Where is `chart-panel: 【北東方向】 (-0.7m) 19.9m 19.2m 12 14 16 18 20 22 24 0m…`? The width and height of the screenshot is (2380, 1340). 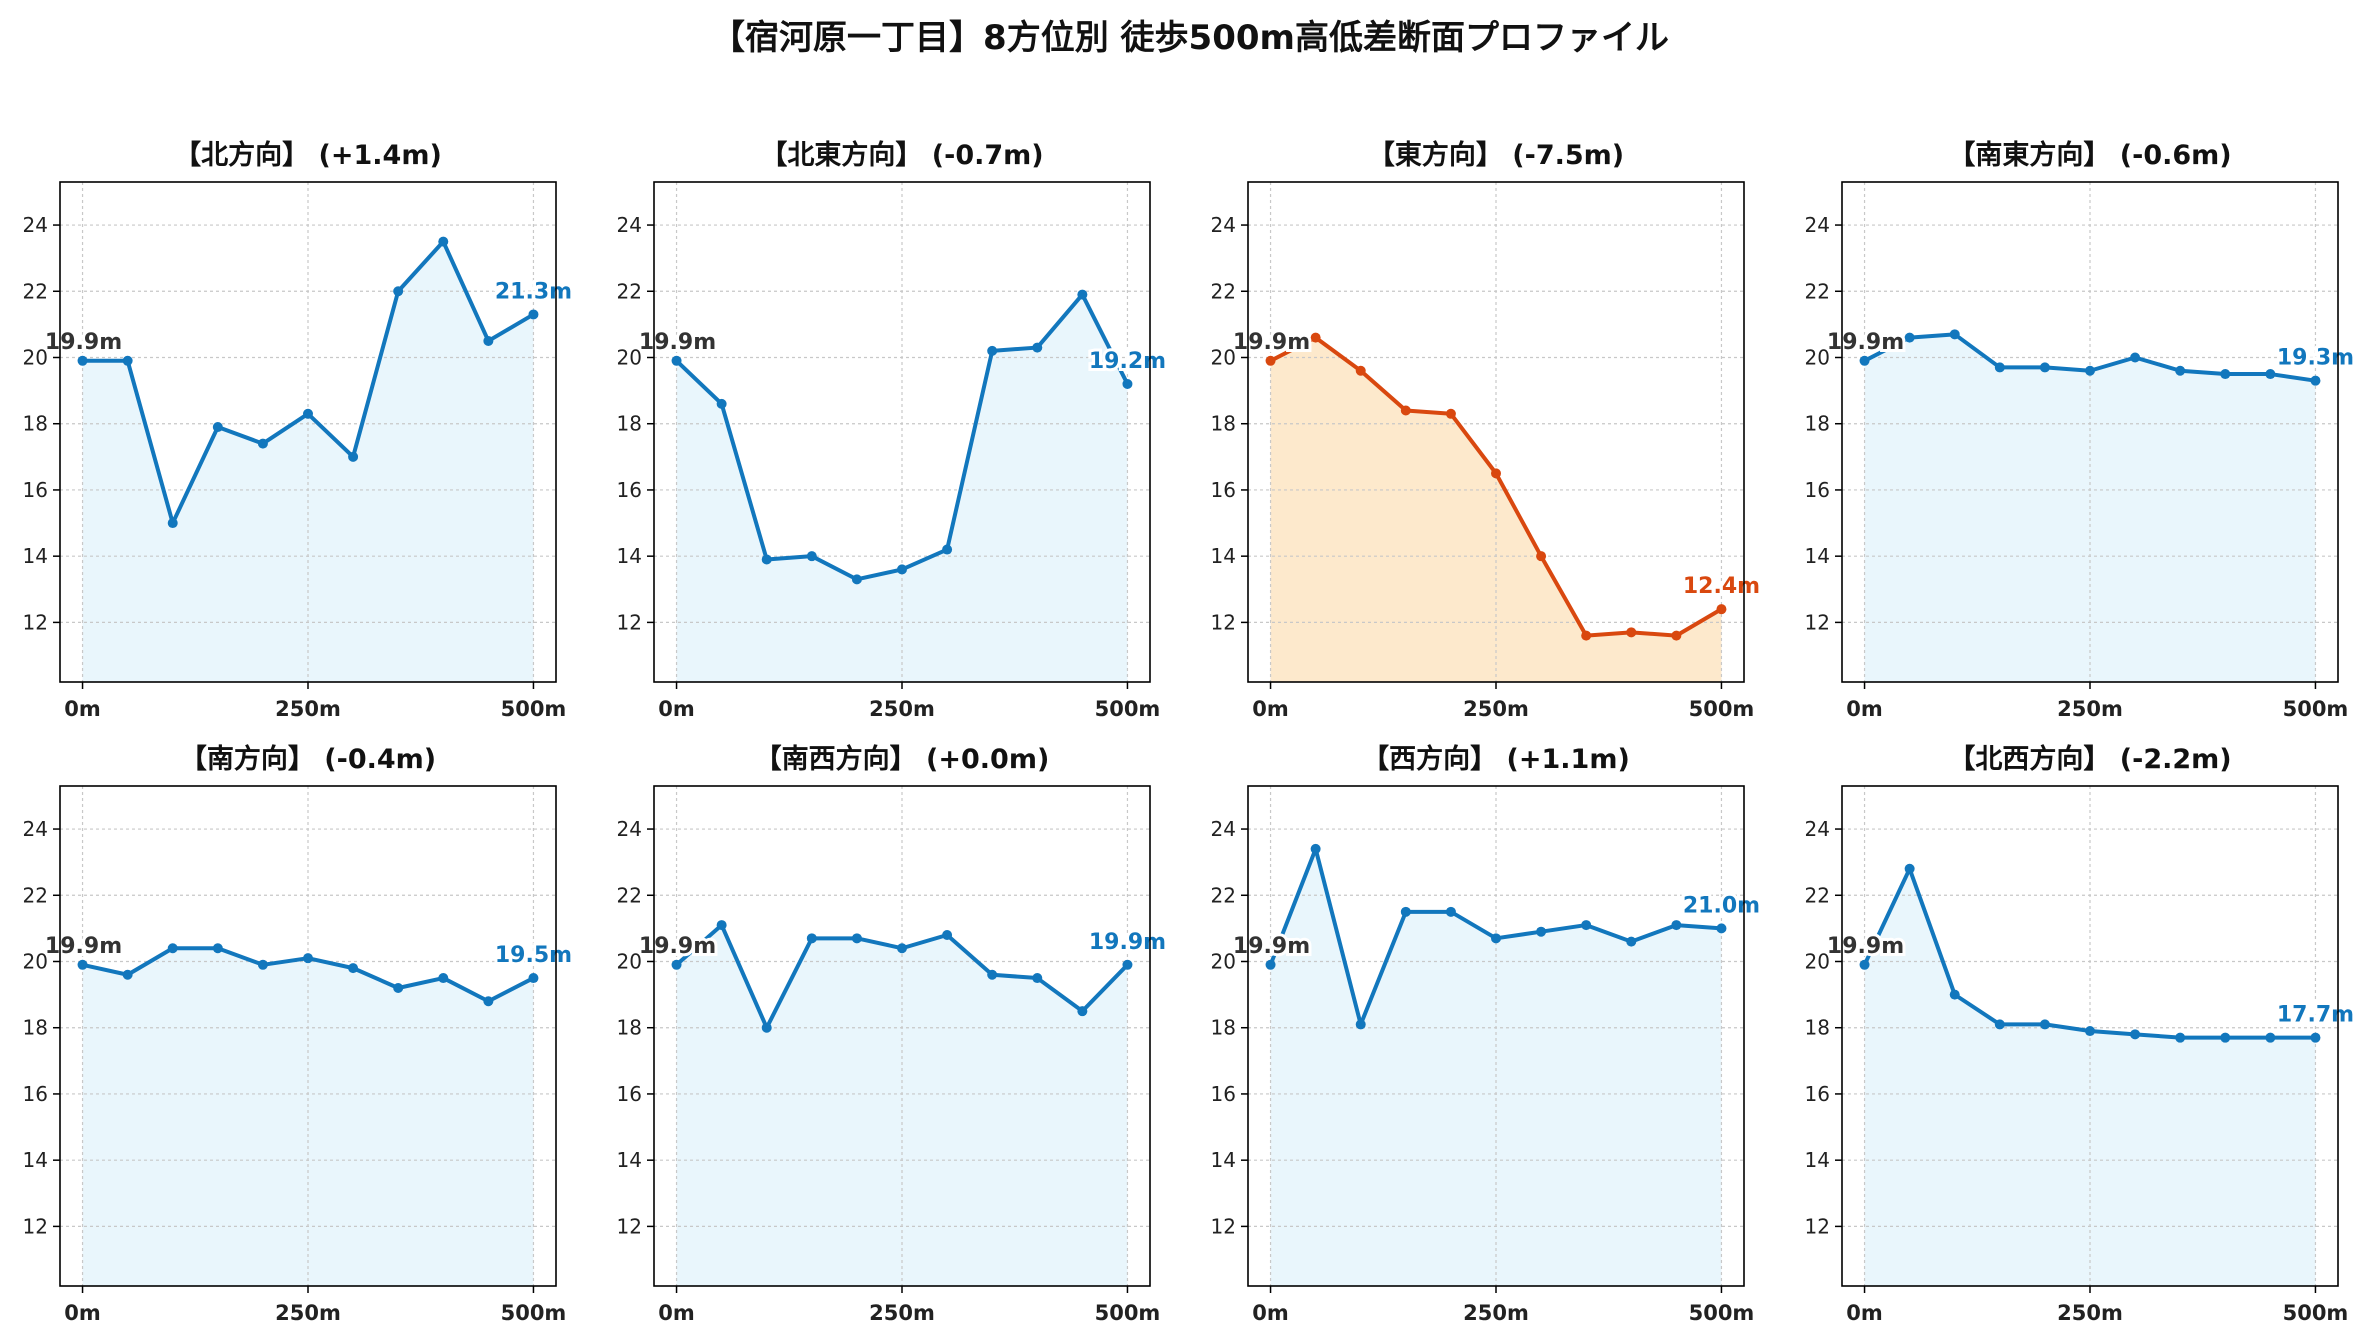
chart-panel: 【北東方向】 (-0.7m) 19.9m 19.2m 12 14 16 18 20 22 24 0m… is located at coordinates (893, 430).